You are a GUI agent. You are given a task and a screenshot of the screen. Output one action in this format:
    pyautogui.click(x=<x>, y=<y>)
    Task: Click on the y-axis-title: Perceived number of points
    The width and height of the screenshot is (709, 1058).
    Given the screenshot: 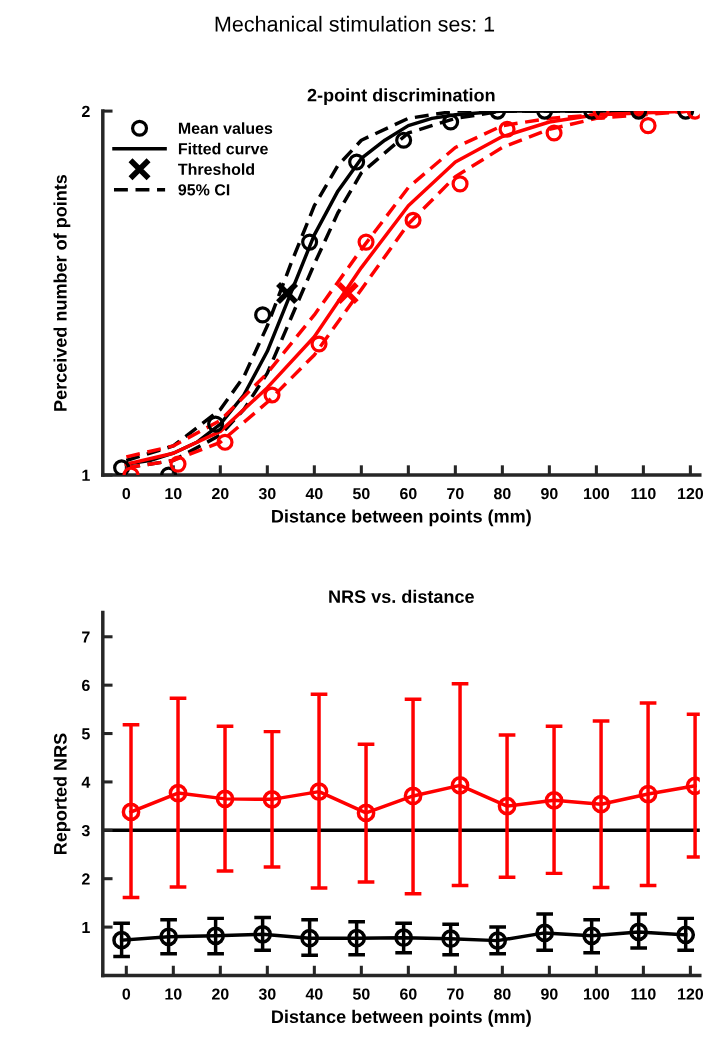 What is the action you would take?
    pyautogui.click(x=62, y=292)
    